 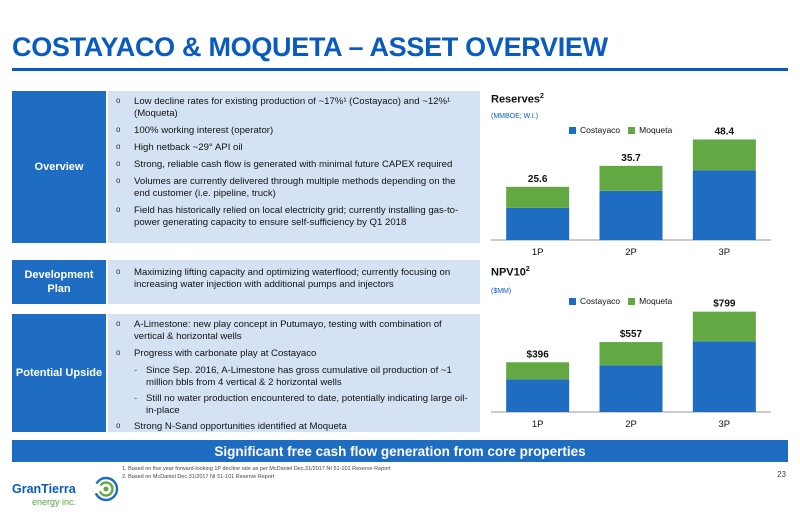 I want to click on row-label-upside-text: Potential Upside, so click(x=59, y=373).